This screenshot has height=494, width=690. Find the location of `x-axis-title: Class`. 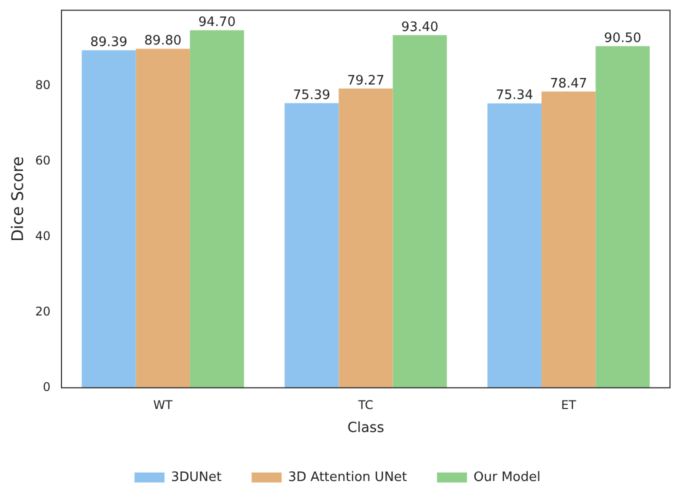

x-axis-title: Class is located at coordinates (365, 428).